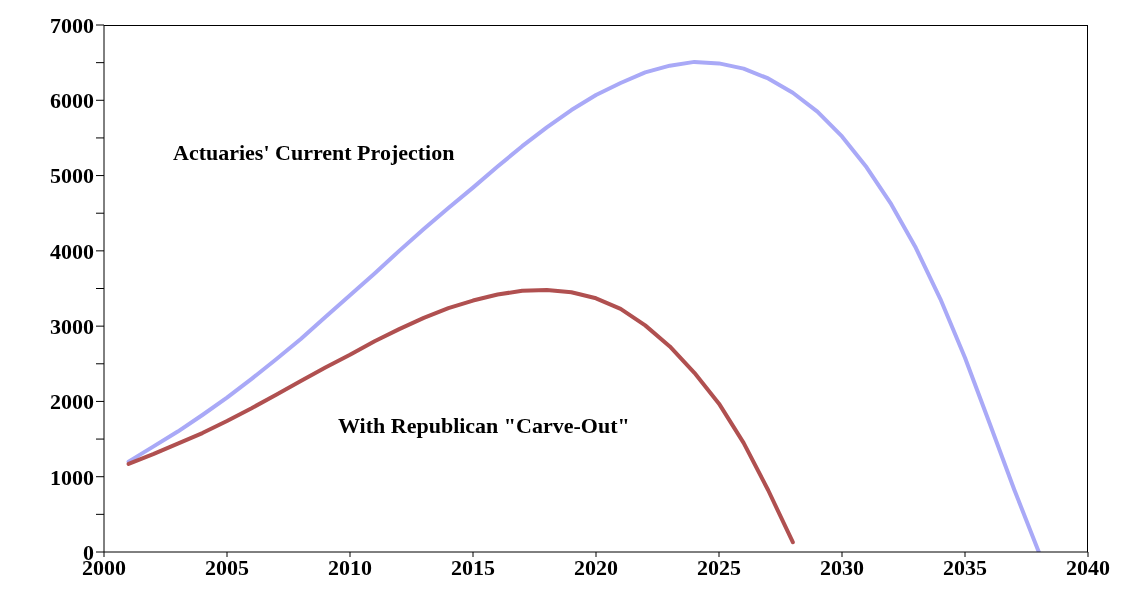 This screenshot has height=594, width=1130. What do you see at coordinates (72, 477) in the screenshot?
I see `y-tick-label: 1000` at bounding box center [72, 477].